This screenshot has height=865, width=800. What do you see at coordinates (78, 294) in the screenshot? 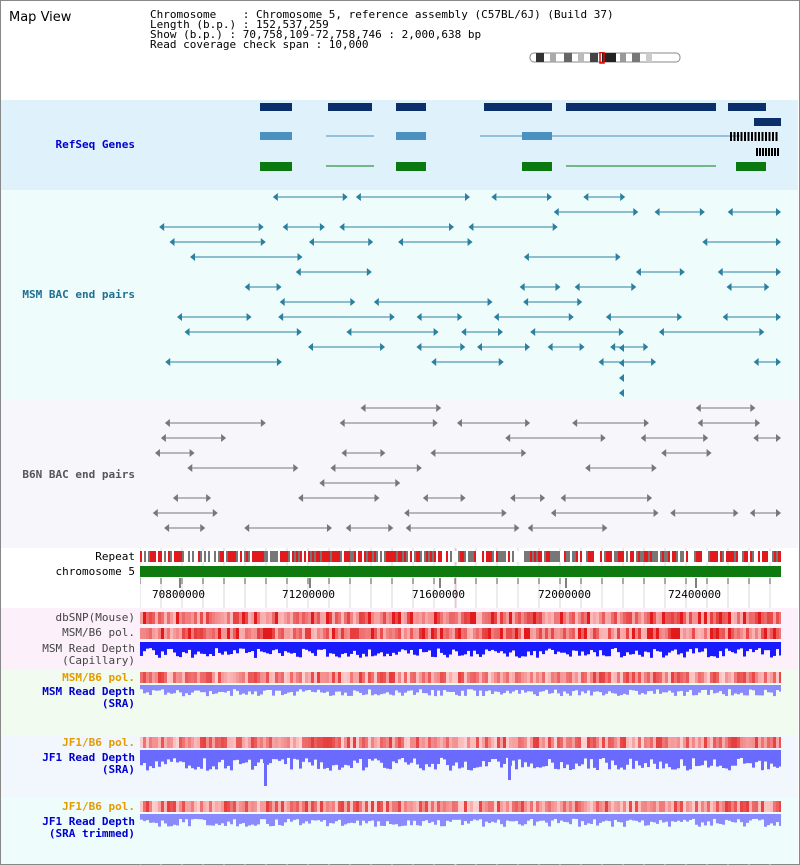
I see `msm-bac-label: MSM BAC end pairs` at bounding box center [78, 294].